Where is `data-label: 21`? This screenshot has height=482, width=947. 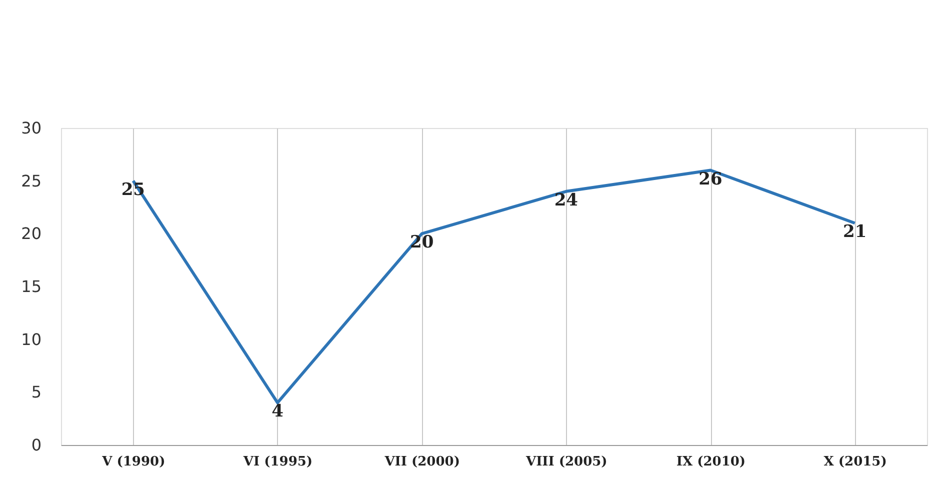
data-label: 21 is located at coordinates (854, 232).